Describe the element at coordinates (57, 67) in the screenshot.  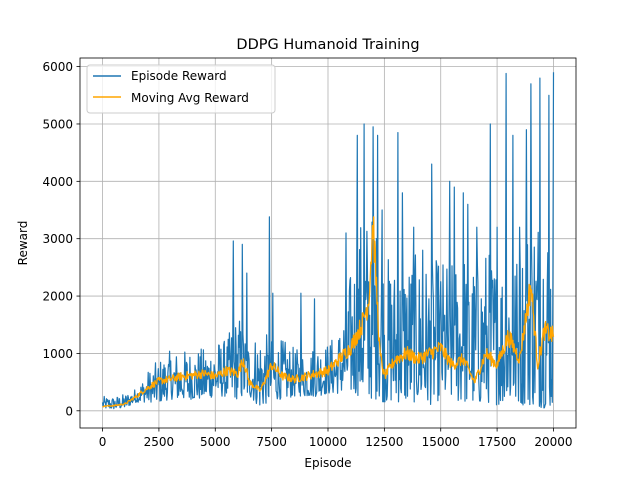
I see `y-tick-label: 6000` at that location.